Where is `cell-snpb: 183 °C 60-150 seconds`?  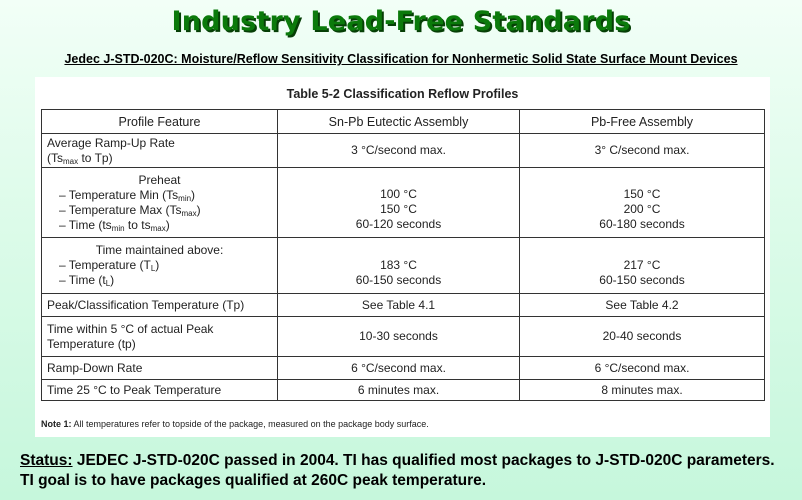
cell-snpb: 183 °C 60-150 seconds is located at coordinates (398, 265).